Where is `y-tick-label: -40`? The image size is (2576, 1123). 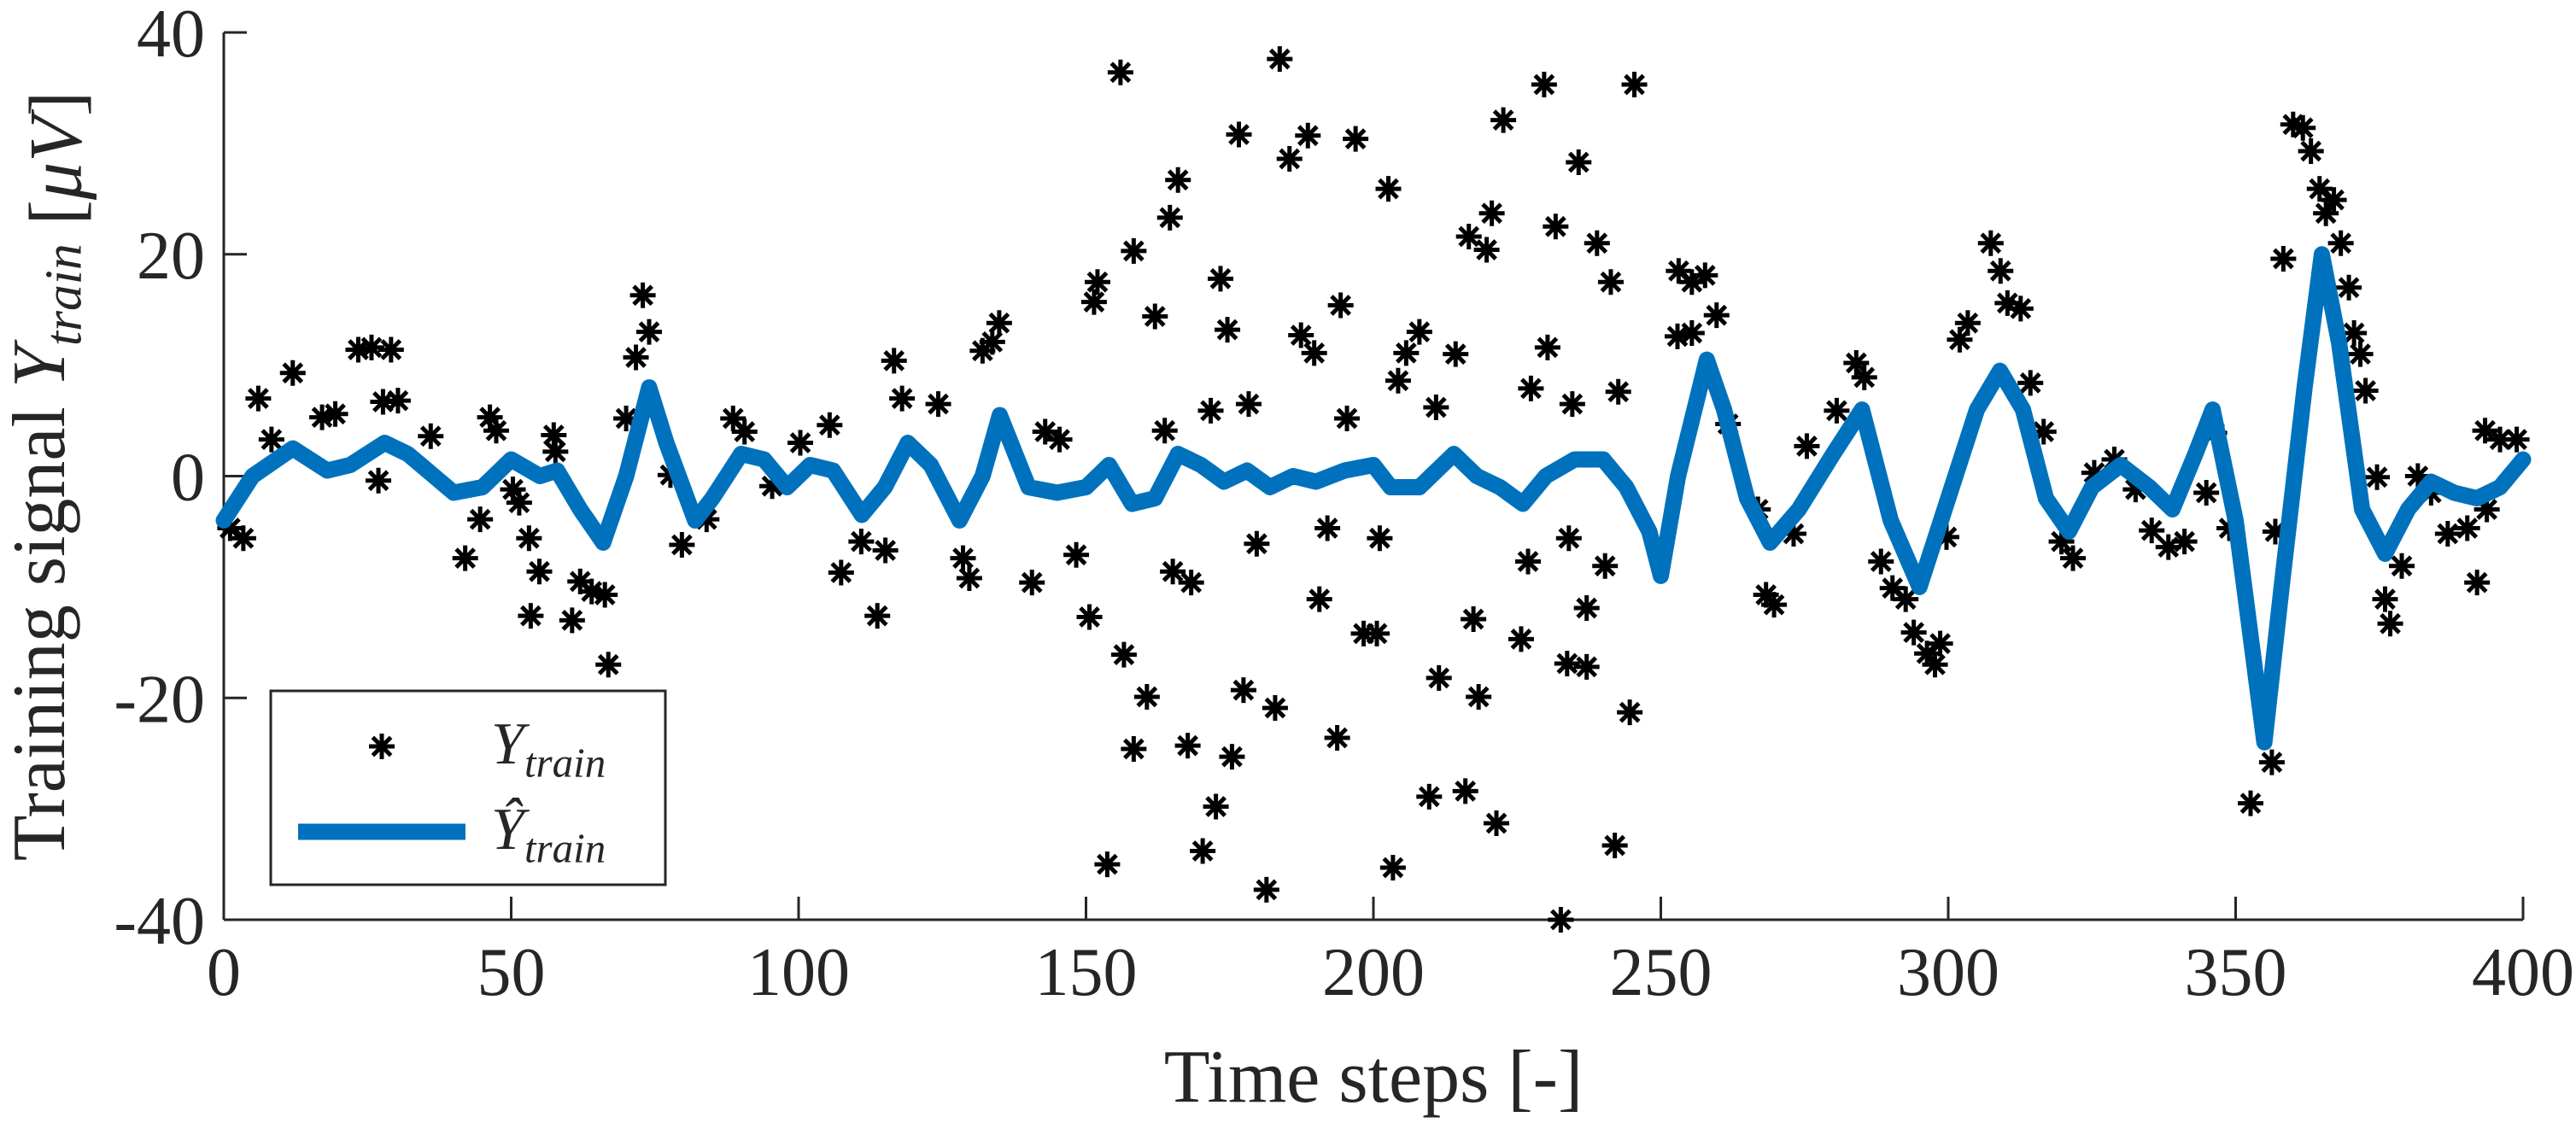
y-tick-label: -40 is located at coordinates (159, 921).